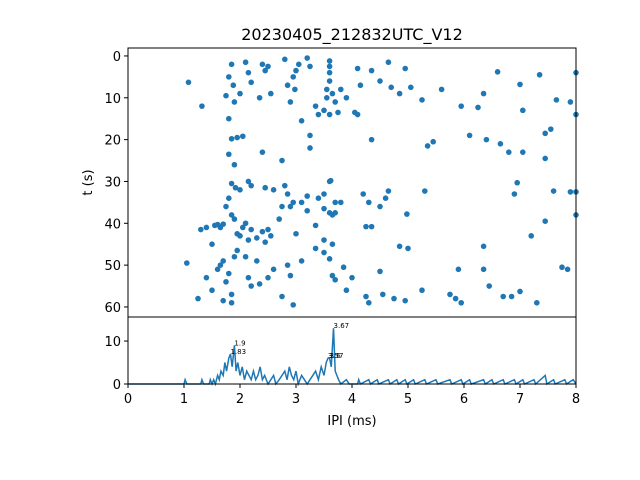 The image size is (640, 480). Describe the element at coordinates (112, 141) in the screenshot. I see `y-tick-label: 20` at that location.